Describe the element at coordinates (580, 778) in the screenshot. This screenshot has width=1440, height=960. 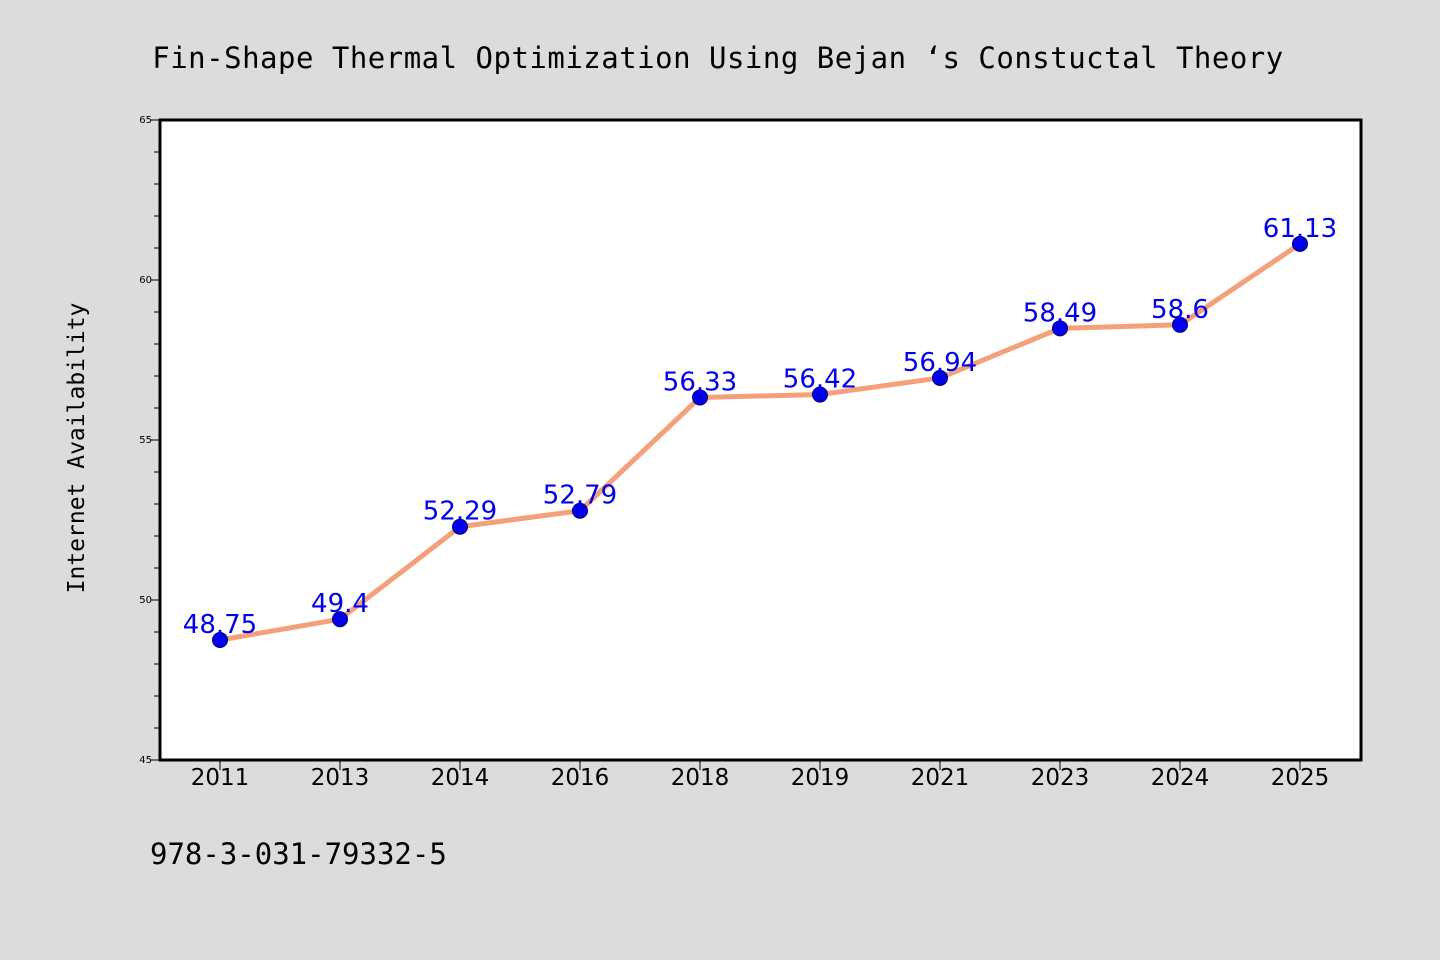
I see `x-tick-label: 2016` at that location.